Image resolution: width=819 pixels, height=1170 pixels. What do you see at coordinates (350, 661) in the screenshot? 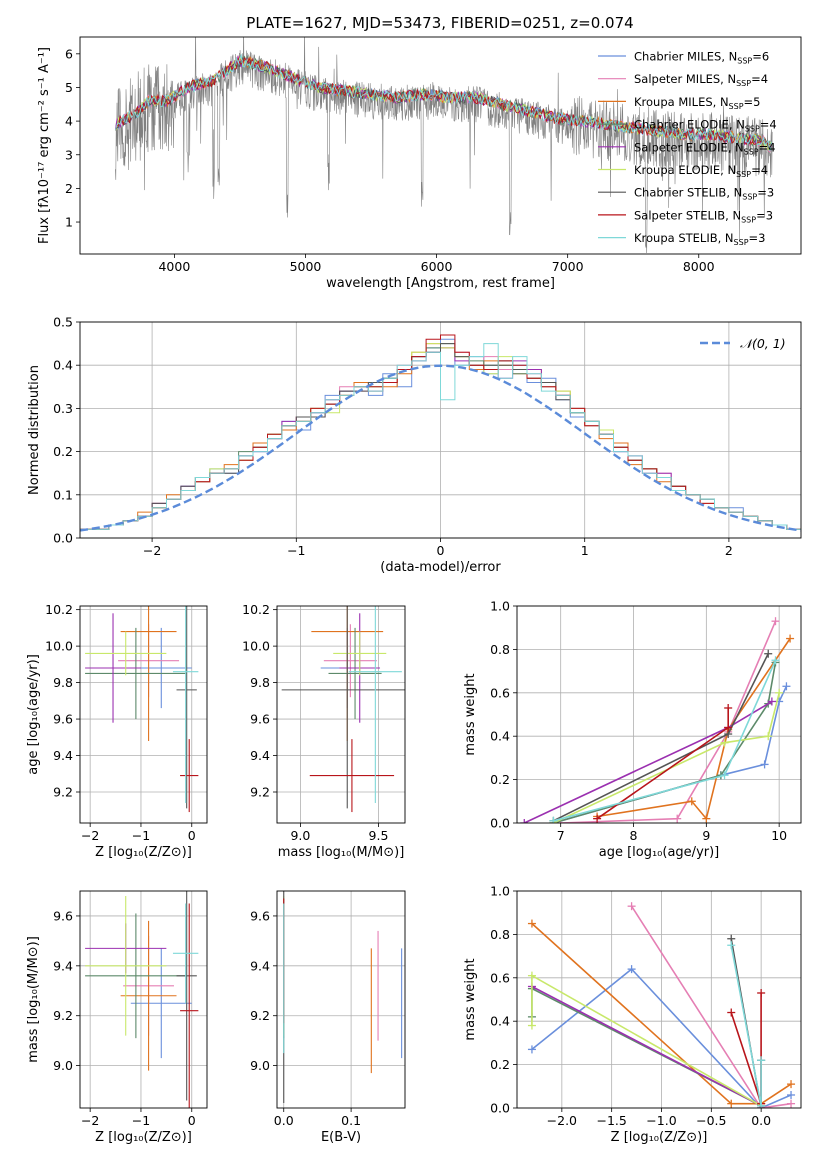
I see `errorbar-salpeter-miles` at bounding box center [350, 661].